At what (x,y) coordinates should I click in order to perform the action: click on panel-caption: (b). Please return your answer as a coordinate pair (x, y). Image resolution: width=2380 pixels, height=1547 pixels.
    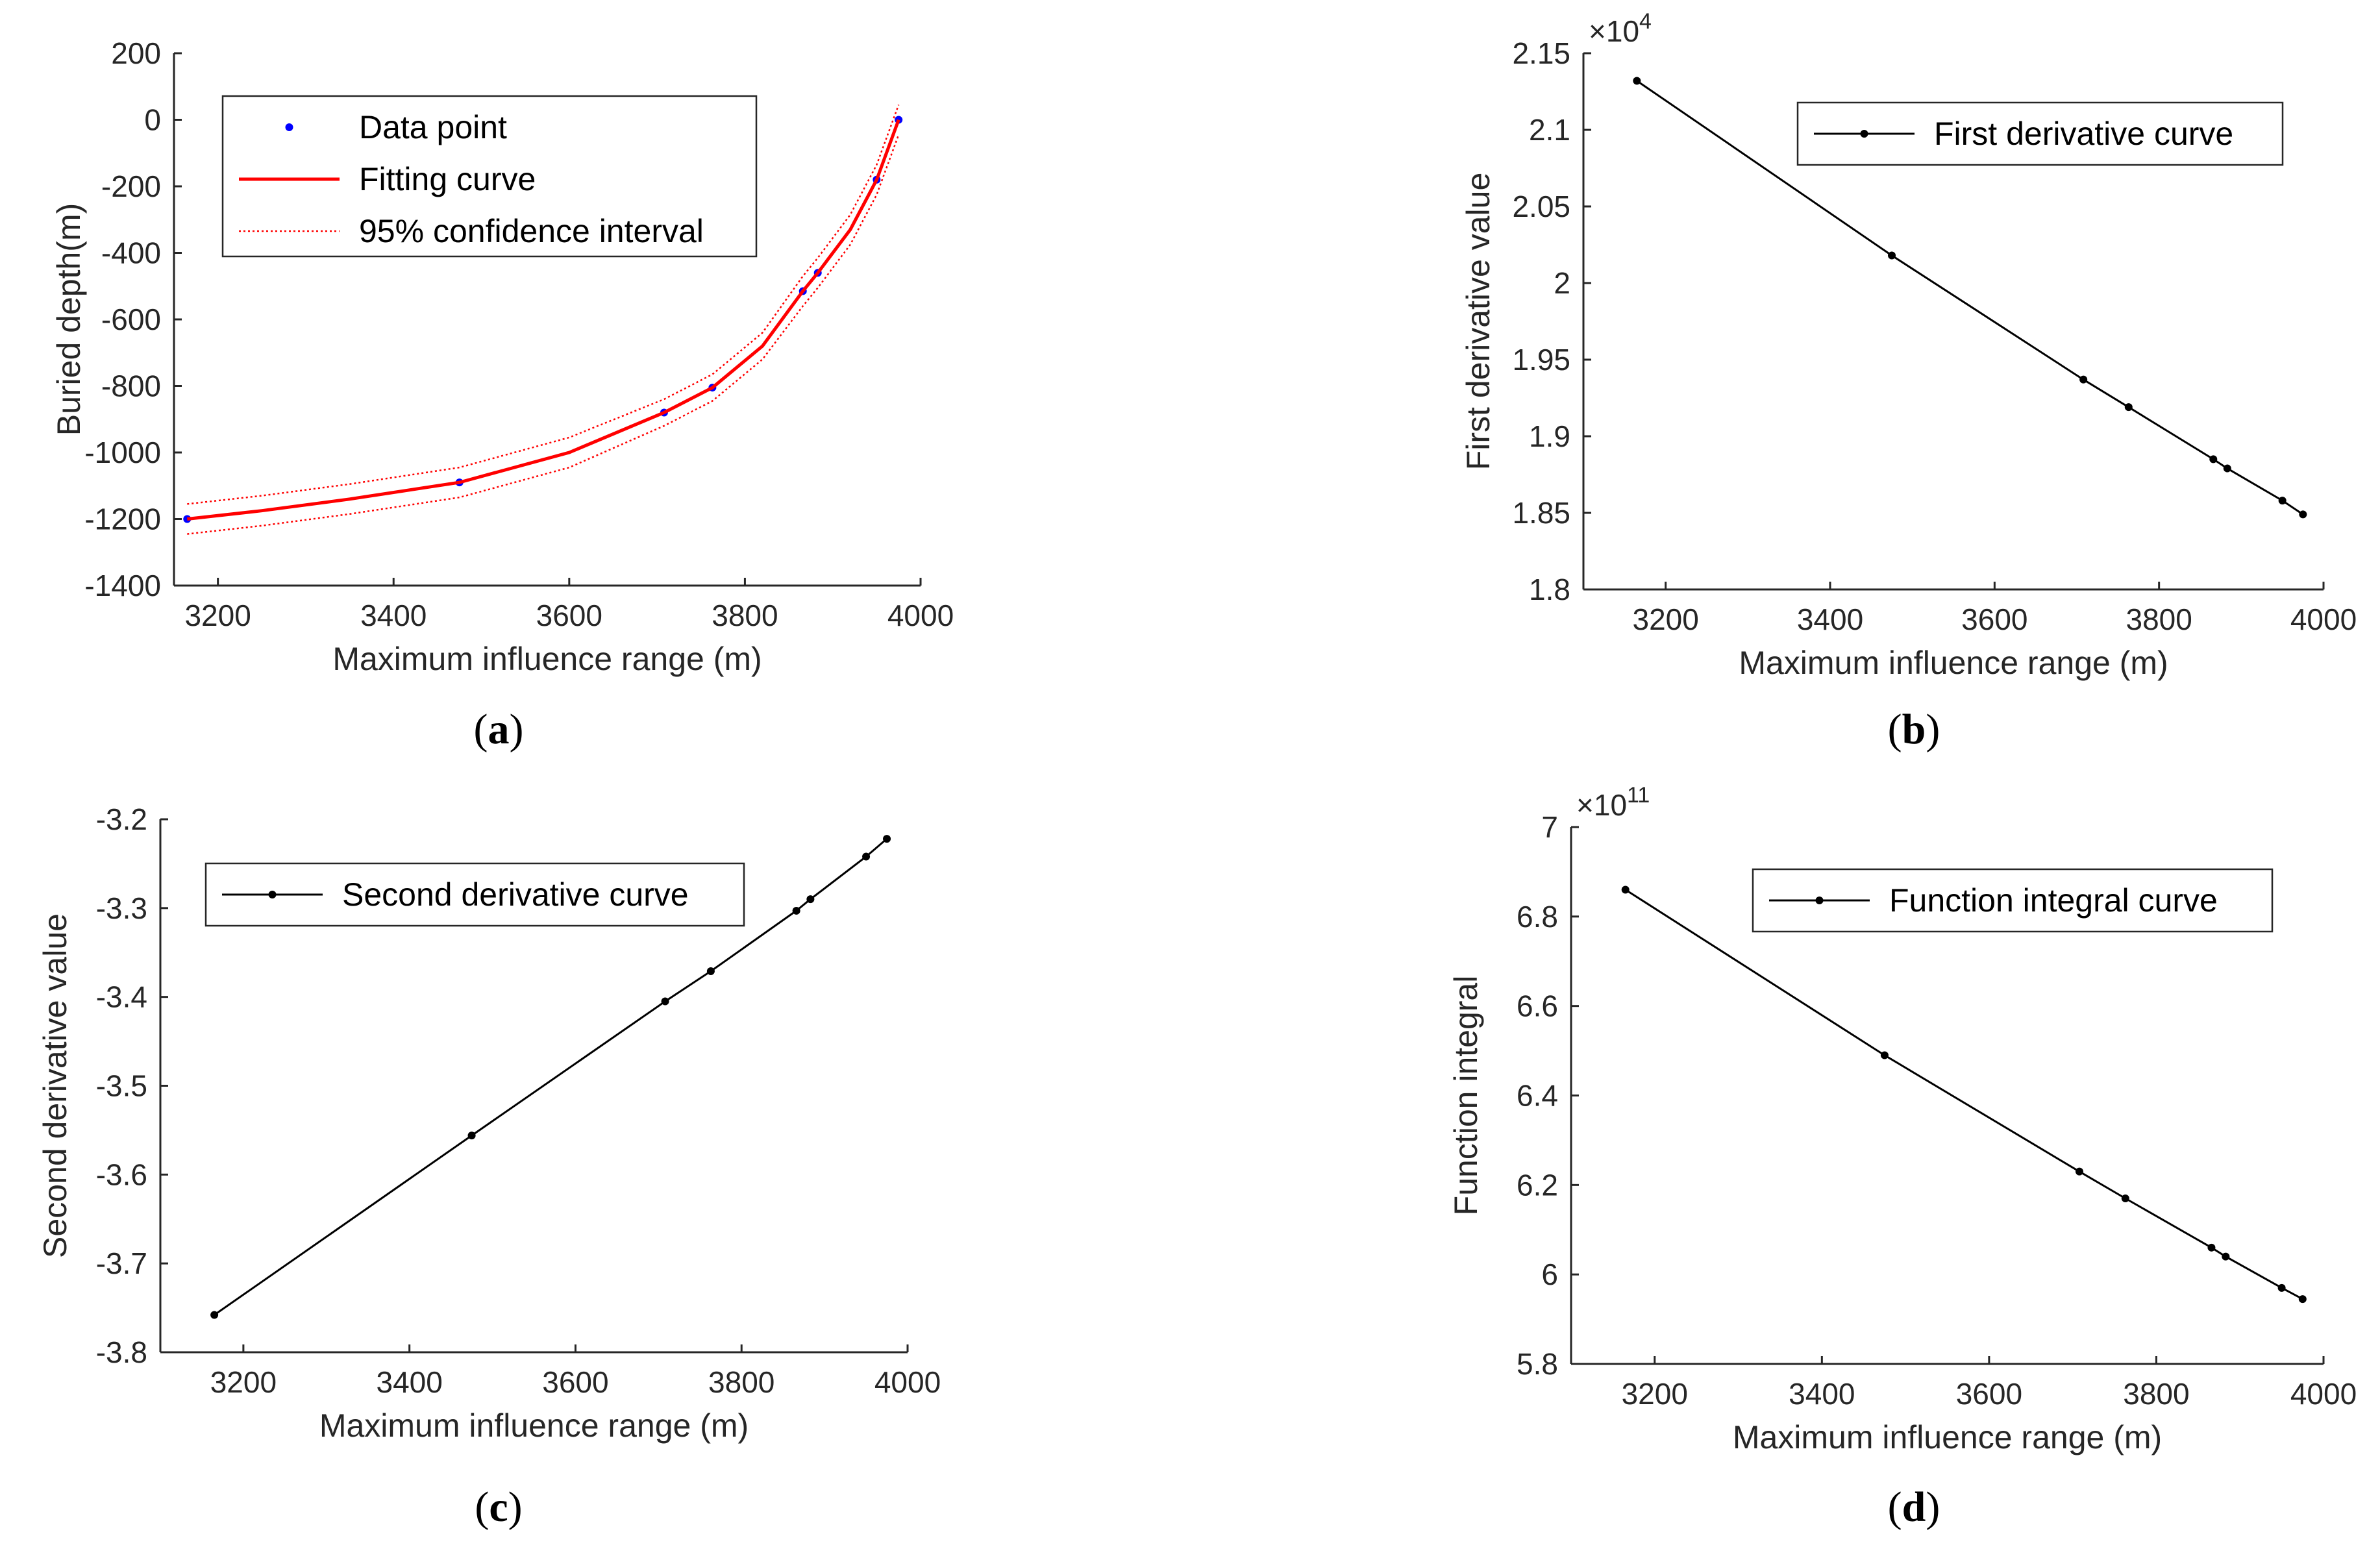
    Looking at the image, I should click on (1914, 730).